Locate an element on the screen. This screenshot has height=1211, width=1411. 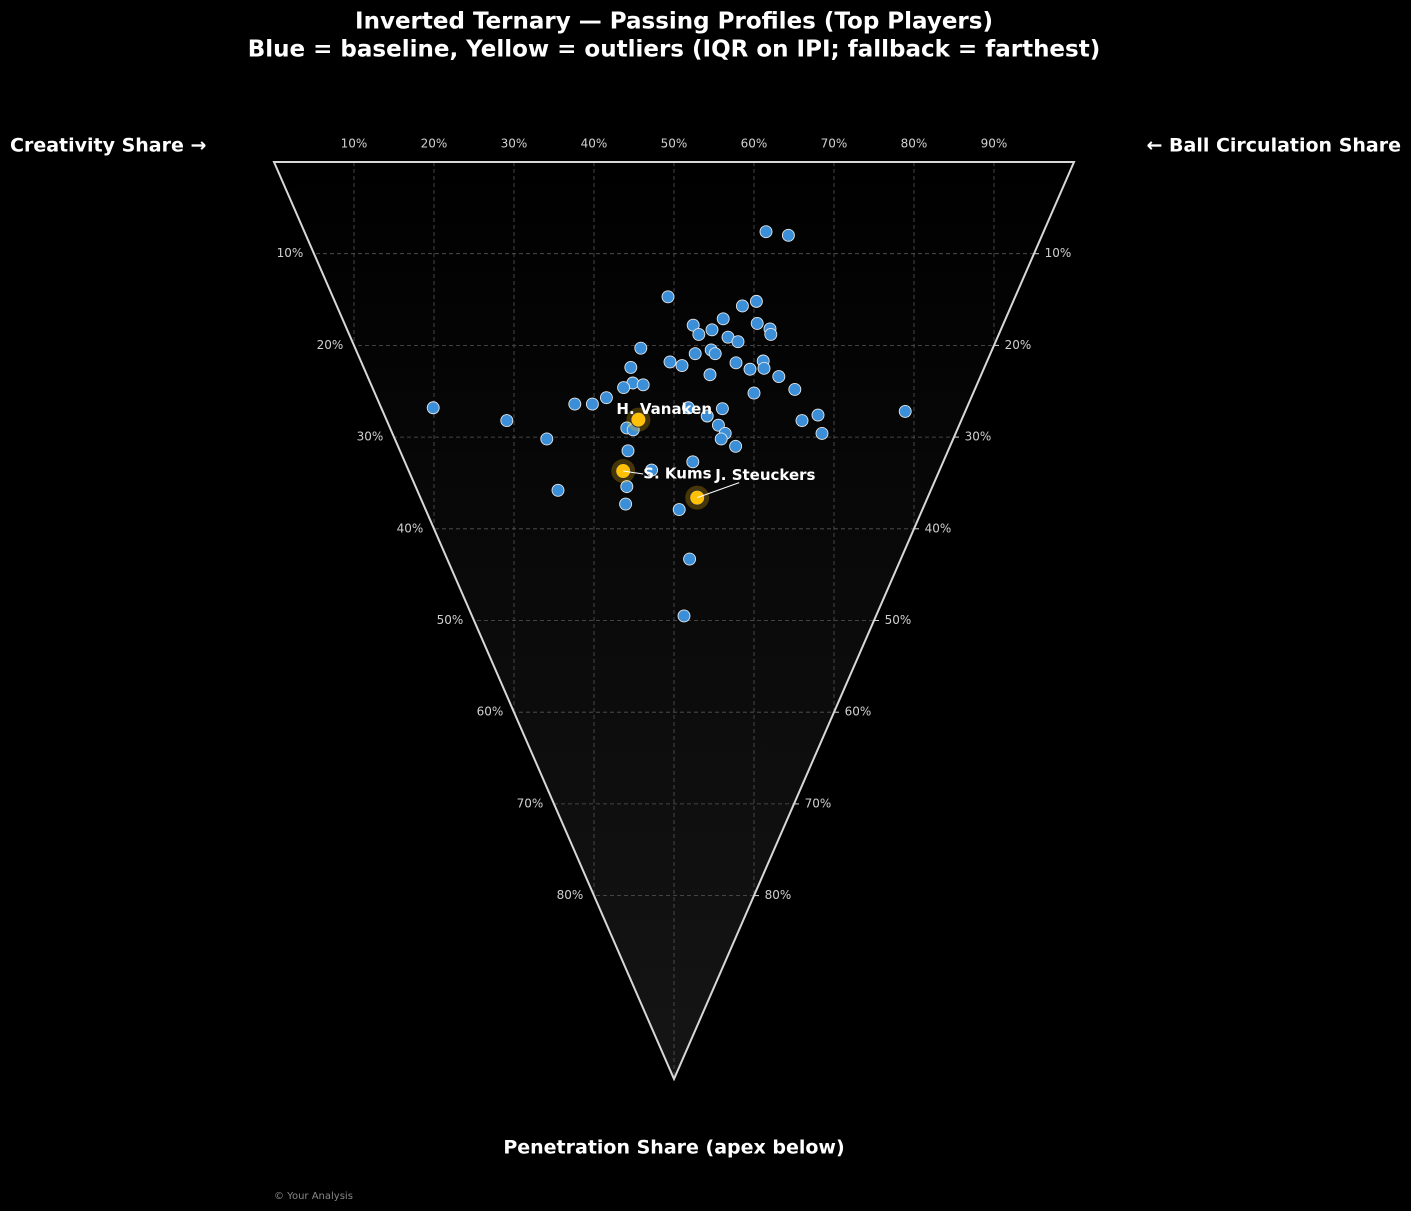
top-tick-label: 60% is located at coordinates (754, 144).